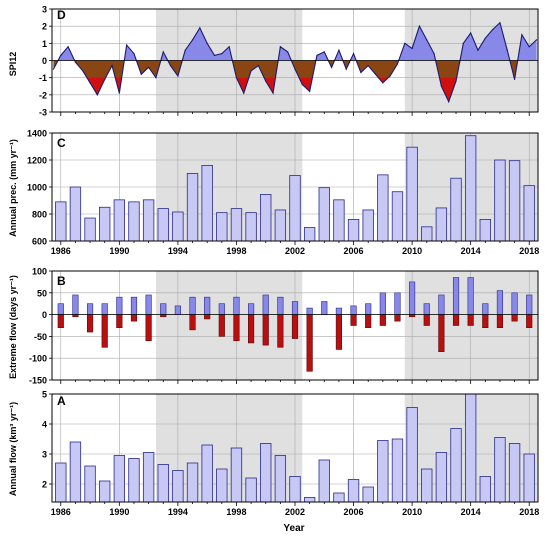 The width and height of the screenshot is (550, 539). I want to click on bar-C-2007, so click(368, 225).